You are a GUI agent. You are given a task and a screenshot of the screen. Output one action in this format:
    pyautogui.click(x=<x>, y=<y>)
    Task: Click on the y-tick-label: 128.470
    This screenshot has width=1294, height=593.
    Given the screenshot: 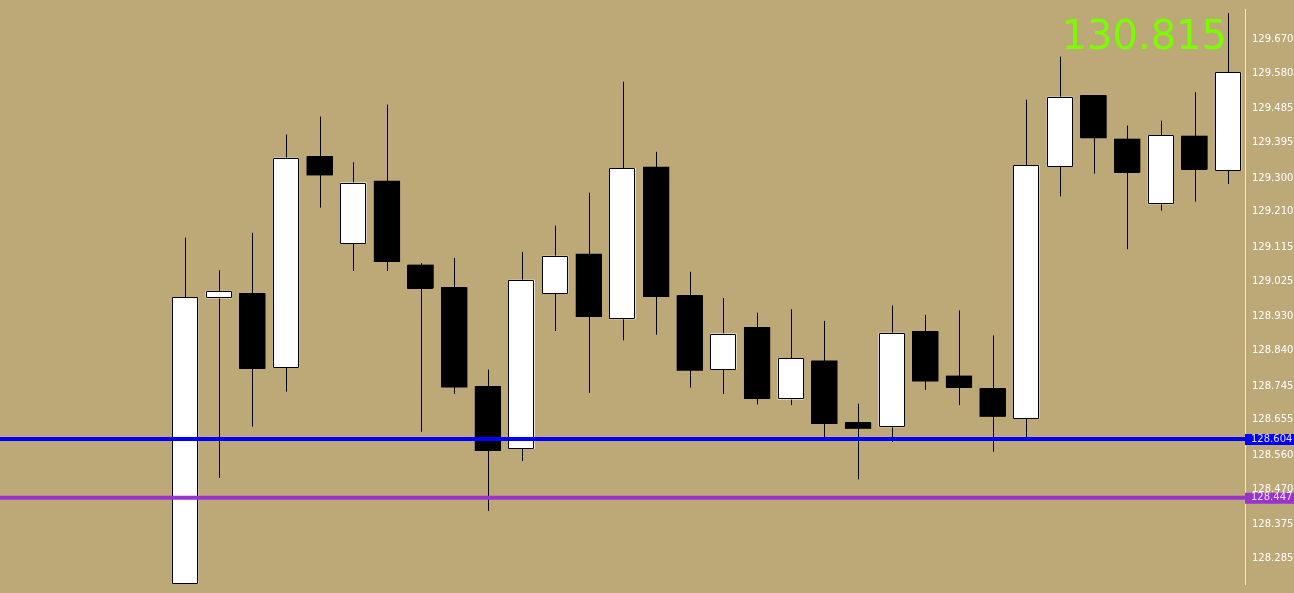 What is the action you would take?
    pyautogui.click(x=1273, y=488)
    